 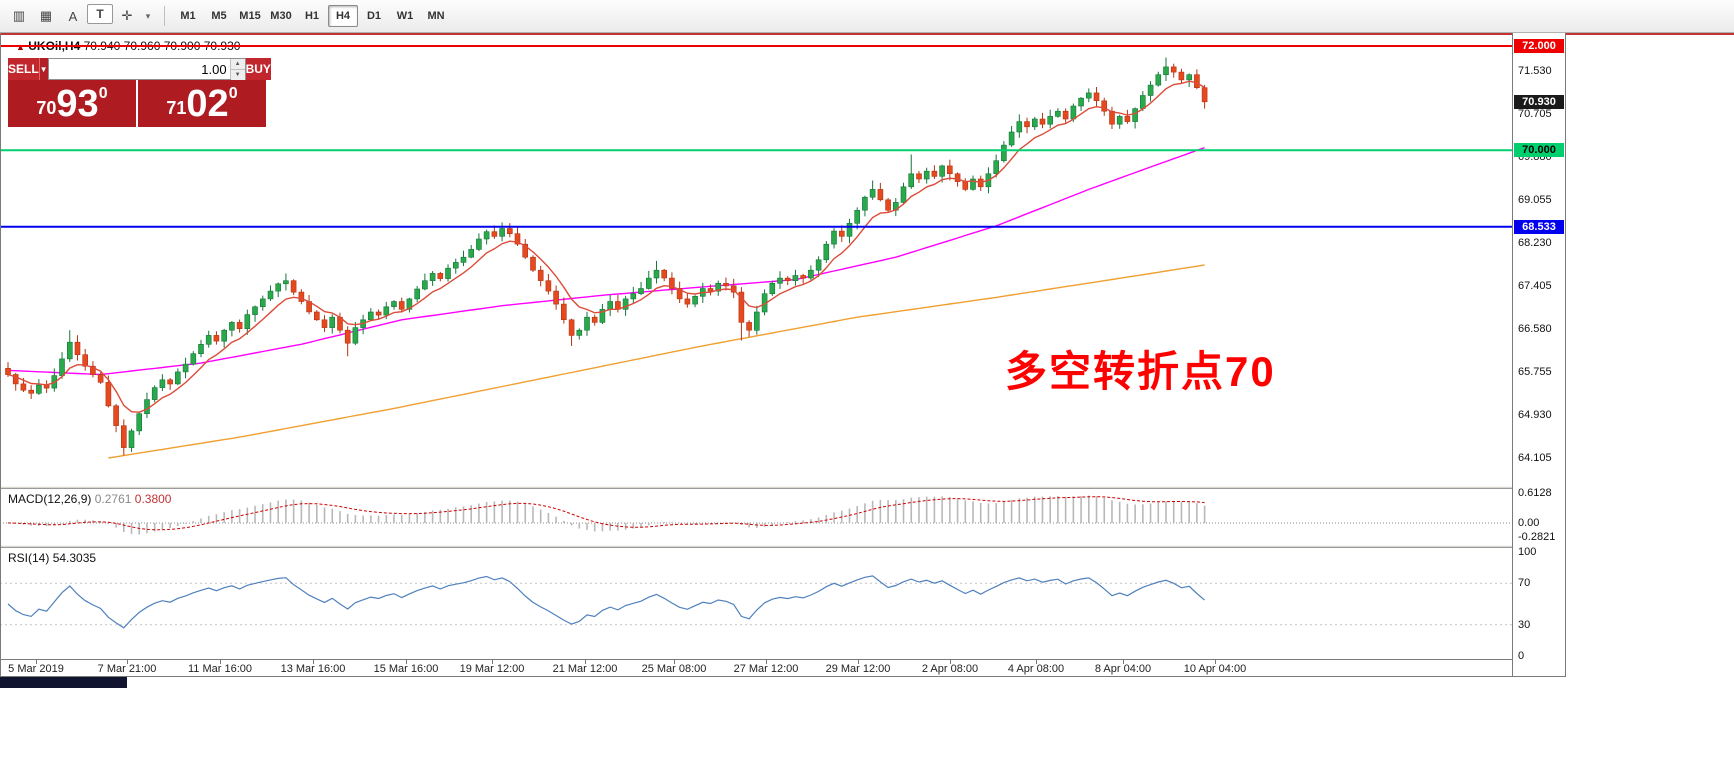 I want to click on time-label: 5 Mar 2019, so click(x=36, y=669).